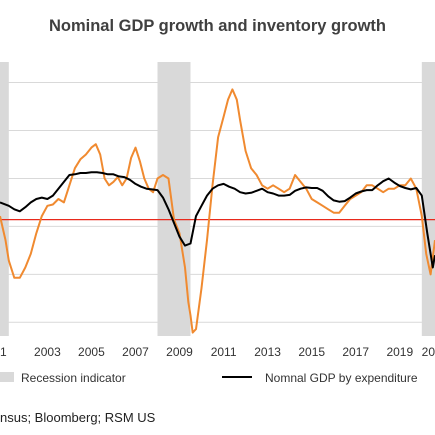  I want to click on x-tick-label: 2019, so click(399, 352).